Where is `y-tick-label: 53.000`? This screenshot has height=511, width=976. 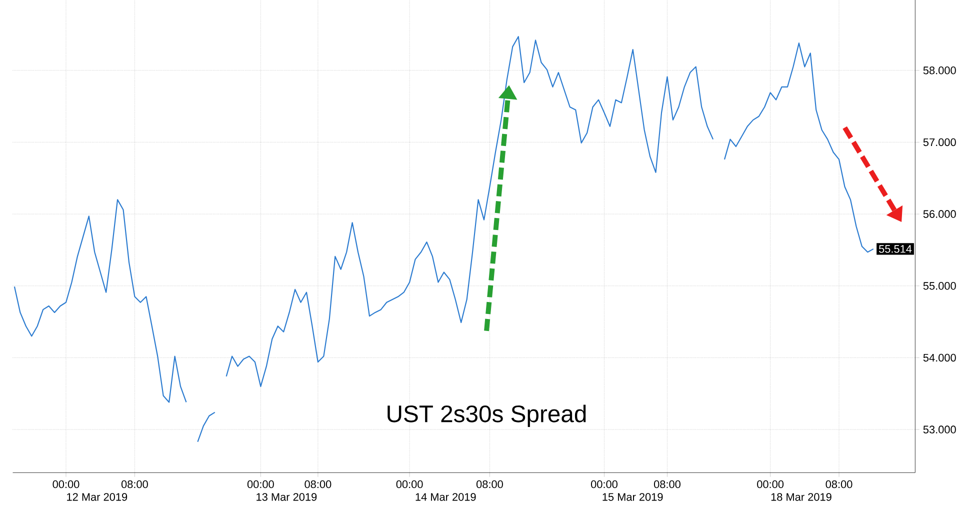
y-tick-label: 53.000 is located at coordinates (939, 430).